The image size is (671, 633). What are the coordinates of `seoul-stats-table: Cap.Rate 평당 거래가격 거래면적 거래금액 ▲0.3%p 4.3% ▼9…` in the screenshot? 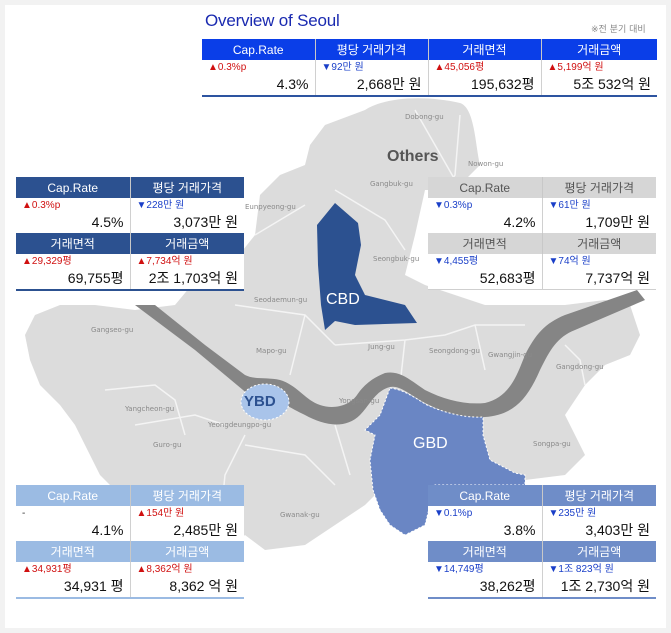 It's located at (429, 68).